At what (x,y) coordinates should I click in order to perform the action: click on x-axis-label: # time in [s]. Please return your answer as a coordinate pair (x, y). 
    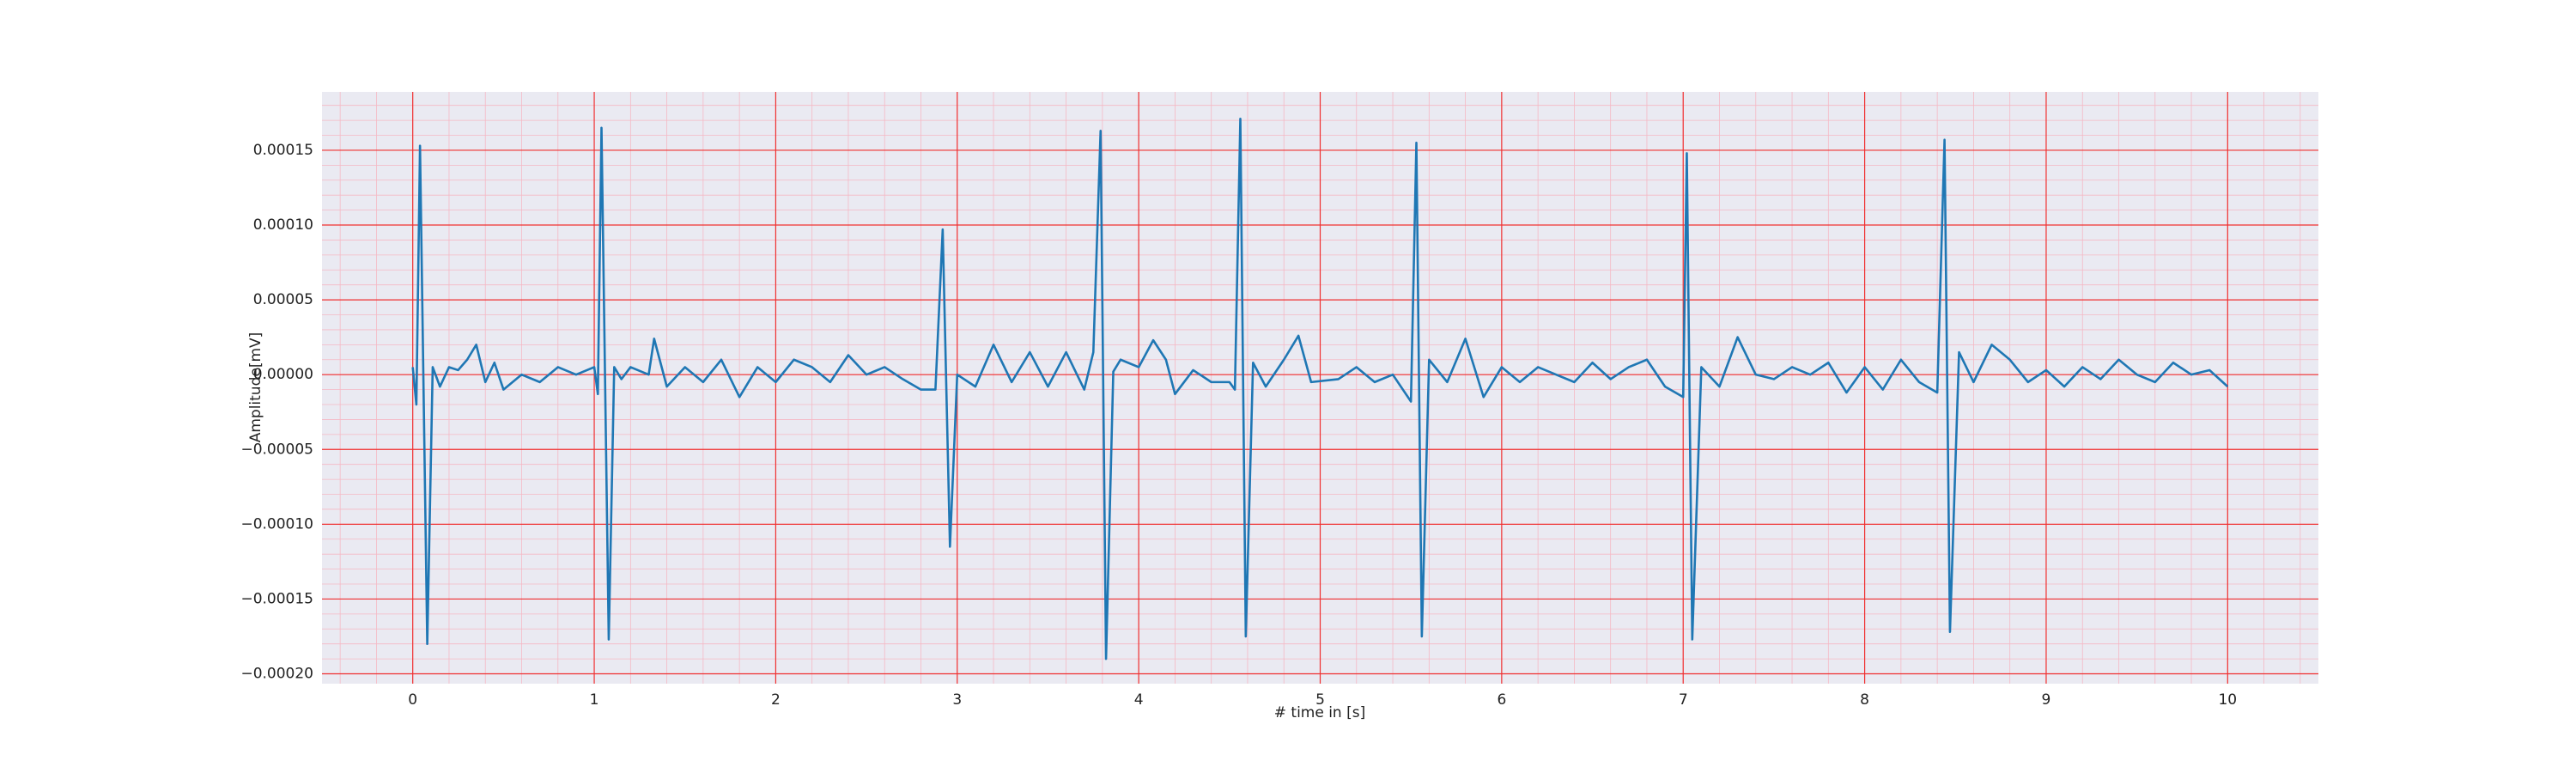
    Looking at the image, I should click on (1319, 712).